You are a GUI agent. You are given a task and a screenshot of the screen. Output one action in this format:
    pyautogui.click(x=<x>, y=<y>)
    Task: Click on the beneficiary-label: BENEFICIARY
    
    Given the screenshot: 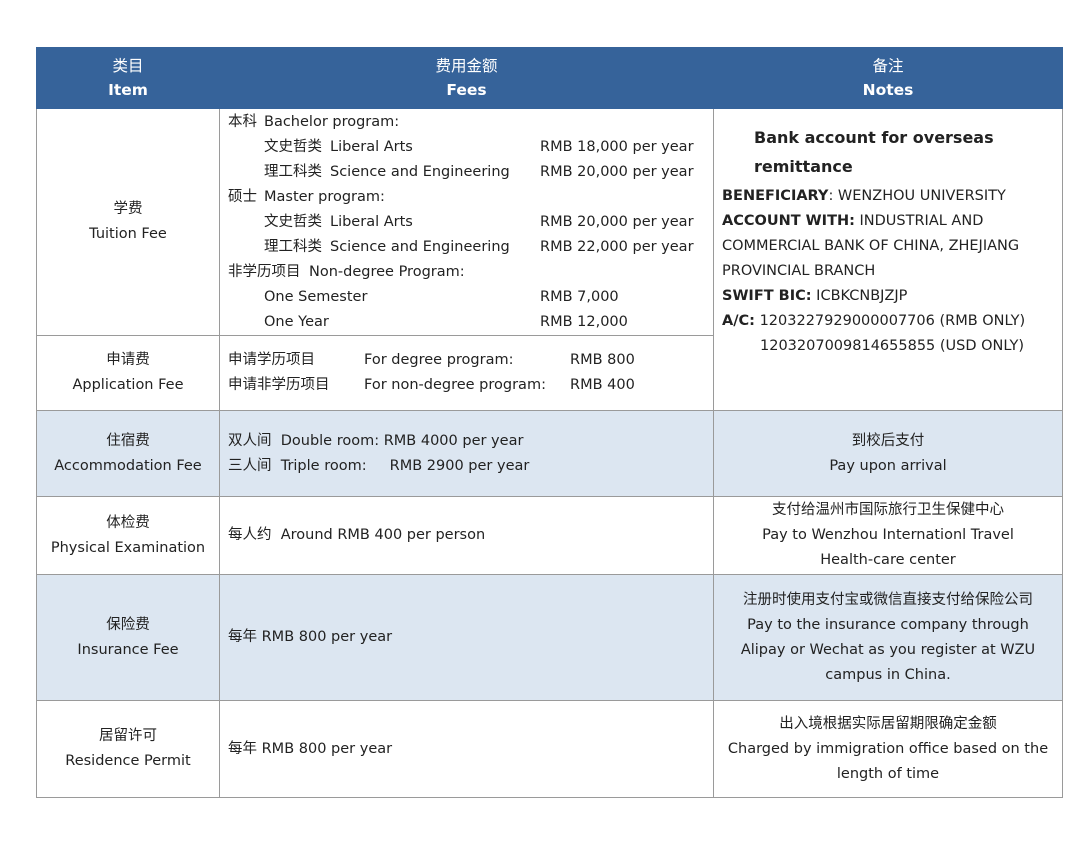 What is the action you would take?
    pyautogui.click(x=775, y=196)
    